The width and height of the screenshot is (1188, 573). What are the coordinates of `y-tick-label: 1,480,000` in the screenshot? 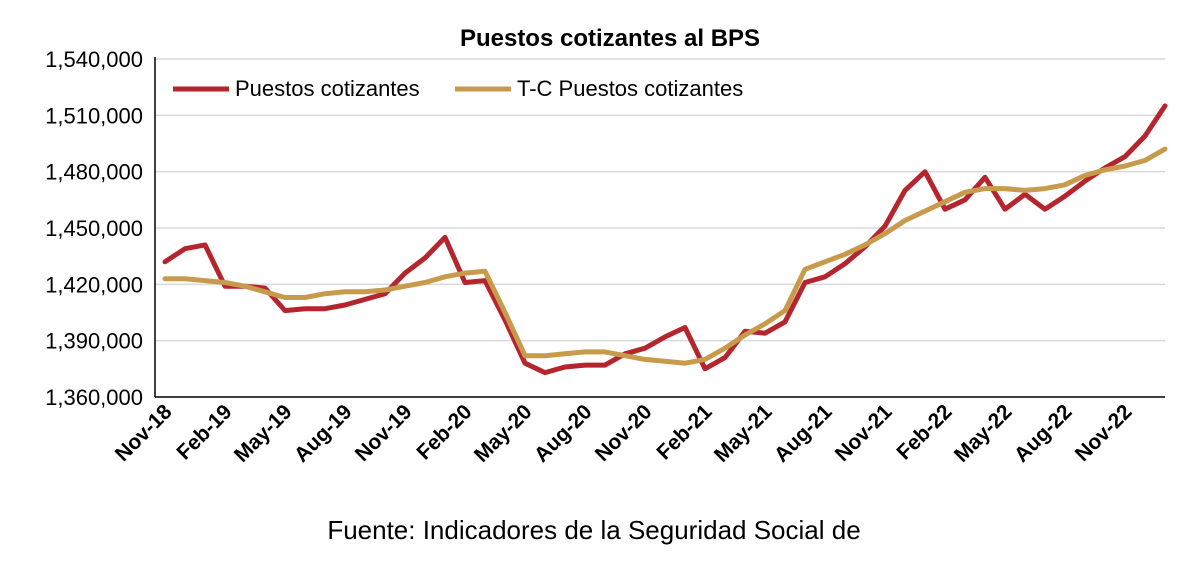 It's located at (94, 172).